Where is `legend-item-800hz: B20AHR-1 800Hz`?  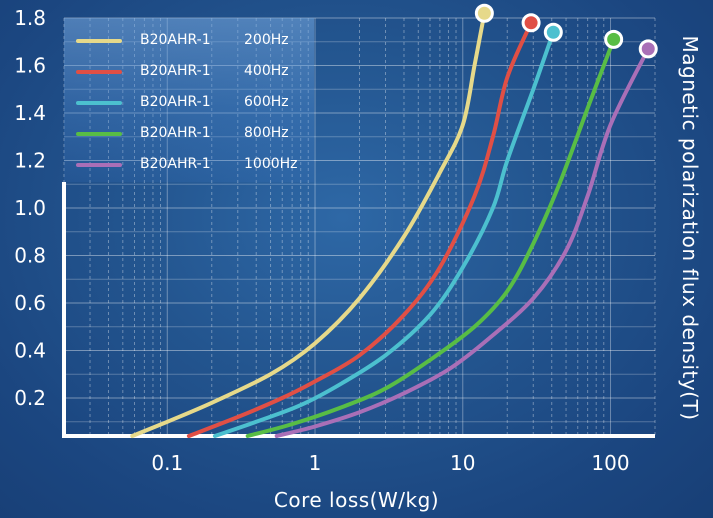
legend-item-800hz: B20AHR-1 800Hz is located at coordinates (194, 133).